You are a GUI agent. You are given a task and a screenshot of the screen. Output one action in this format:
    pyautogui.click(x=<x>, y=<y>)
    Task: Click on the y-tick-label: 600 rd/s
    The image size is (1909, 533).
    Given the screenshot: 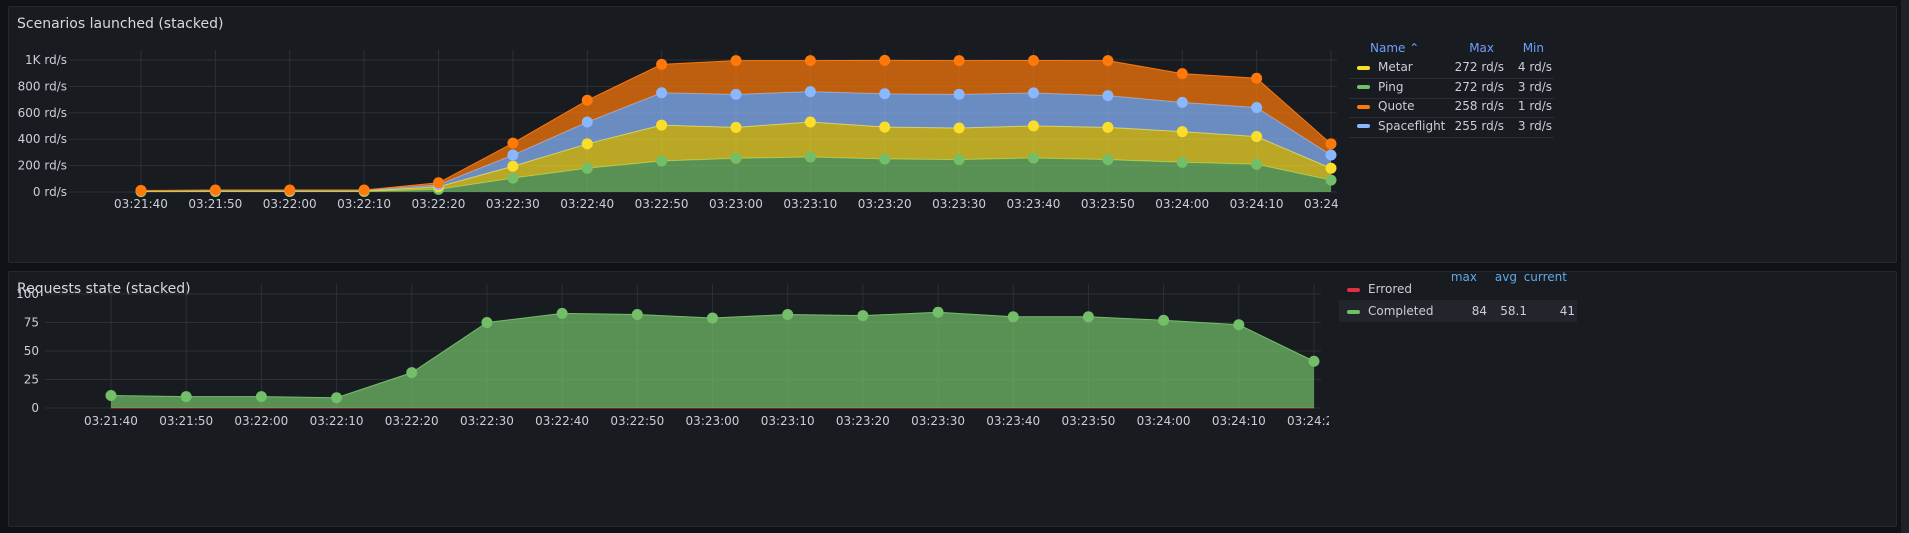 What is the action you would take?
    pyautogui.click(x=42, y=113)
    